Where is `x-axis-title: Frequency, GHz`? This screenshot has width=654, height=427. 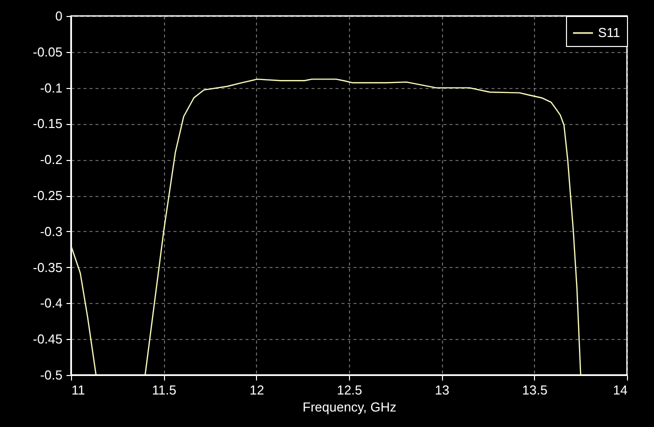 x-axis-title: Frequency, GHz is located at coordinates (349, 407).